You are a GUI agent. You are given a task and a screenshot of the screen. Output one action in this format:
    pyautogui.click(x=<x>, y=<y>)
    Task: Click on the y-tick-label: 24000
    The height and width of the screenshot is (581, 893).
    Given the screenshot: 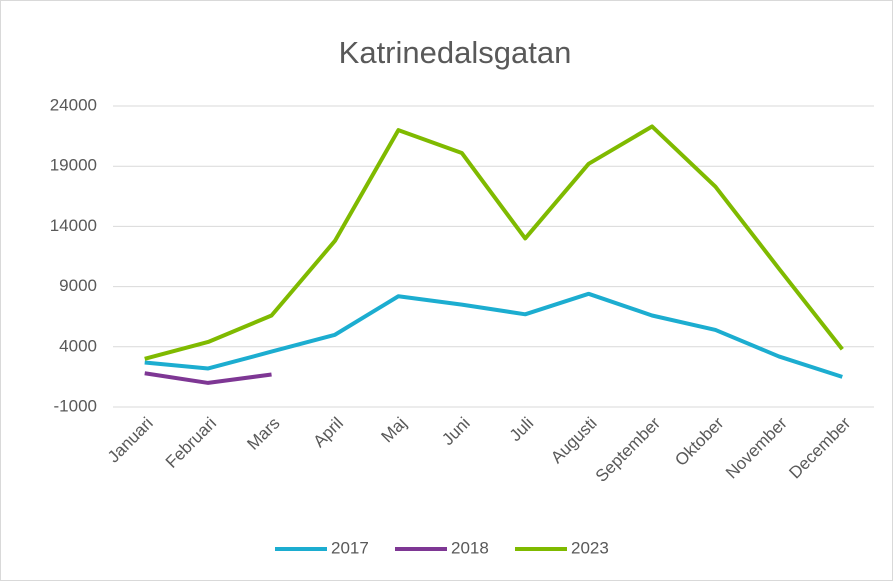 What is the action you would take?
    pyautogui.click(x=73, y=104)
    